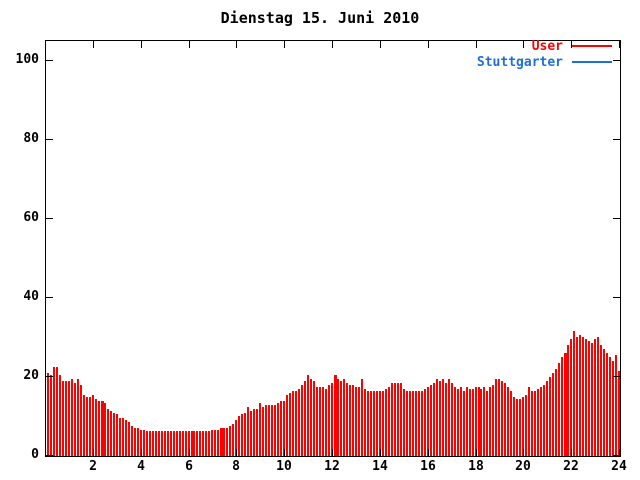  I want to click on y-tick-label: 0, so click(35, 454).